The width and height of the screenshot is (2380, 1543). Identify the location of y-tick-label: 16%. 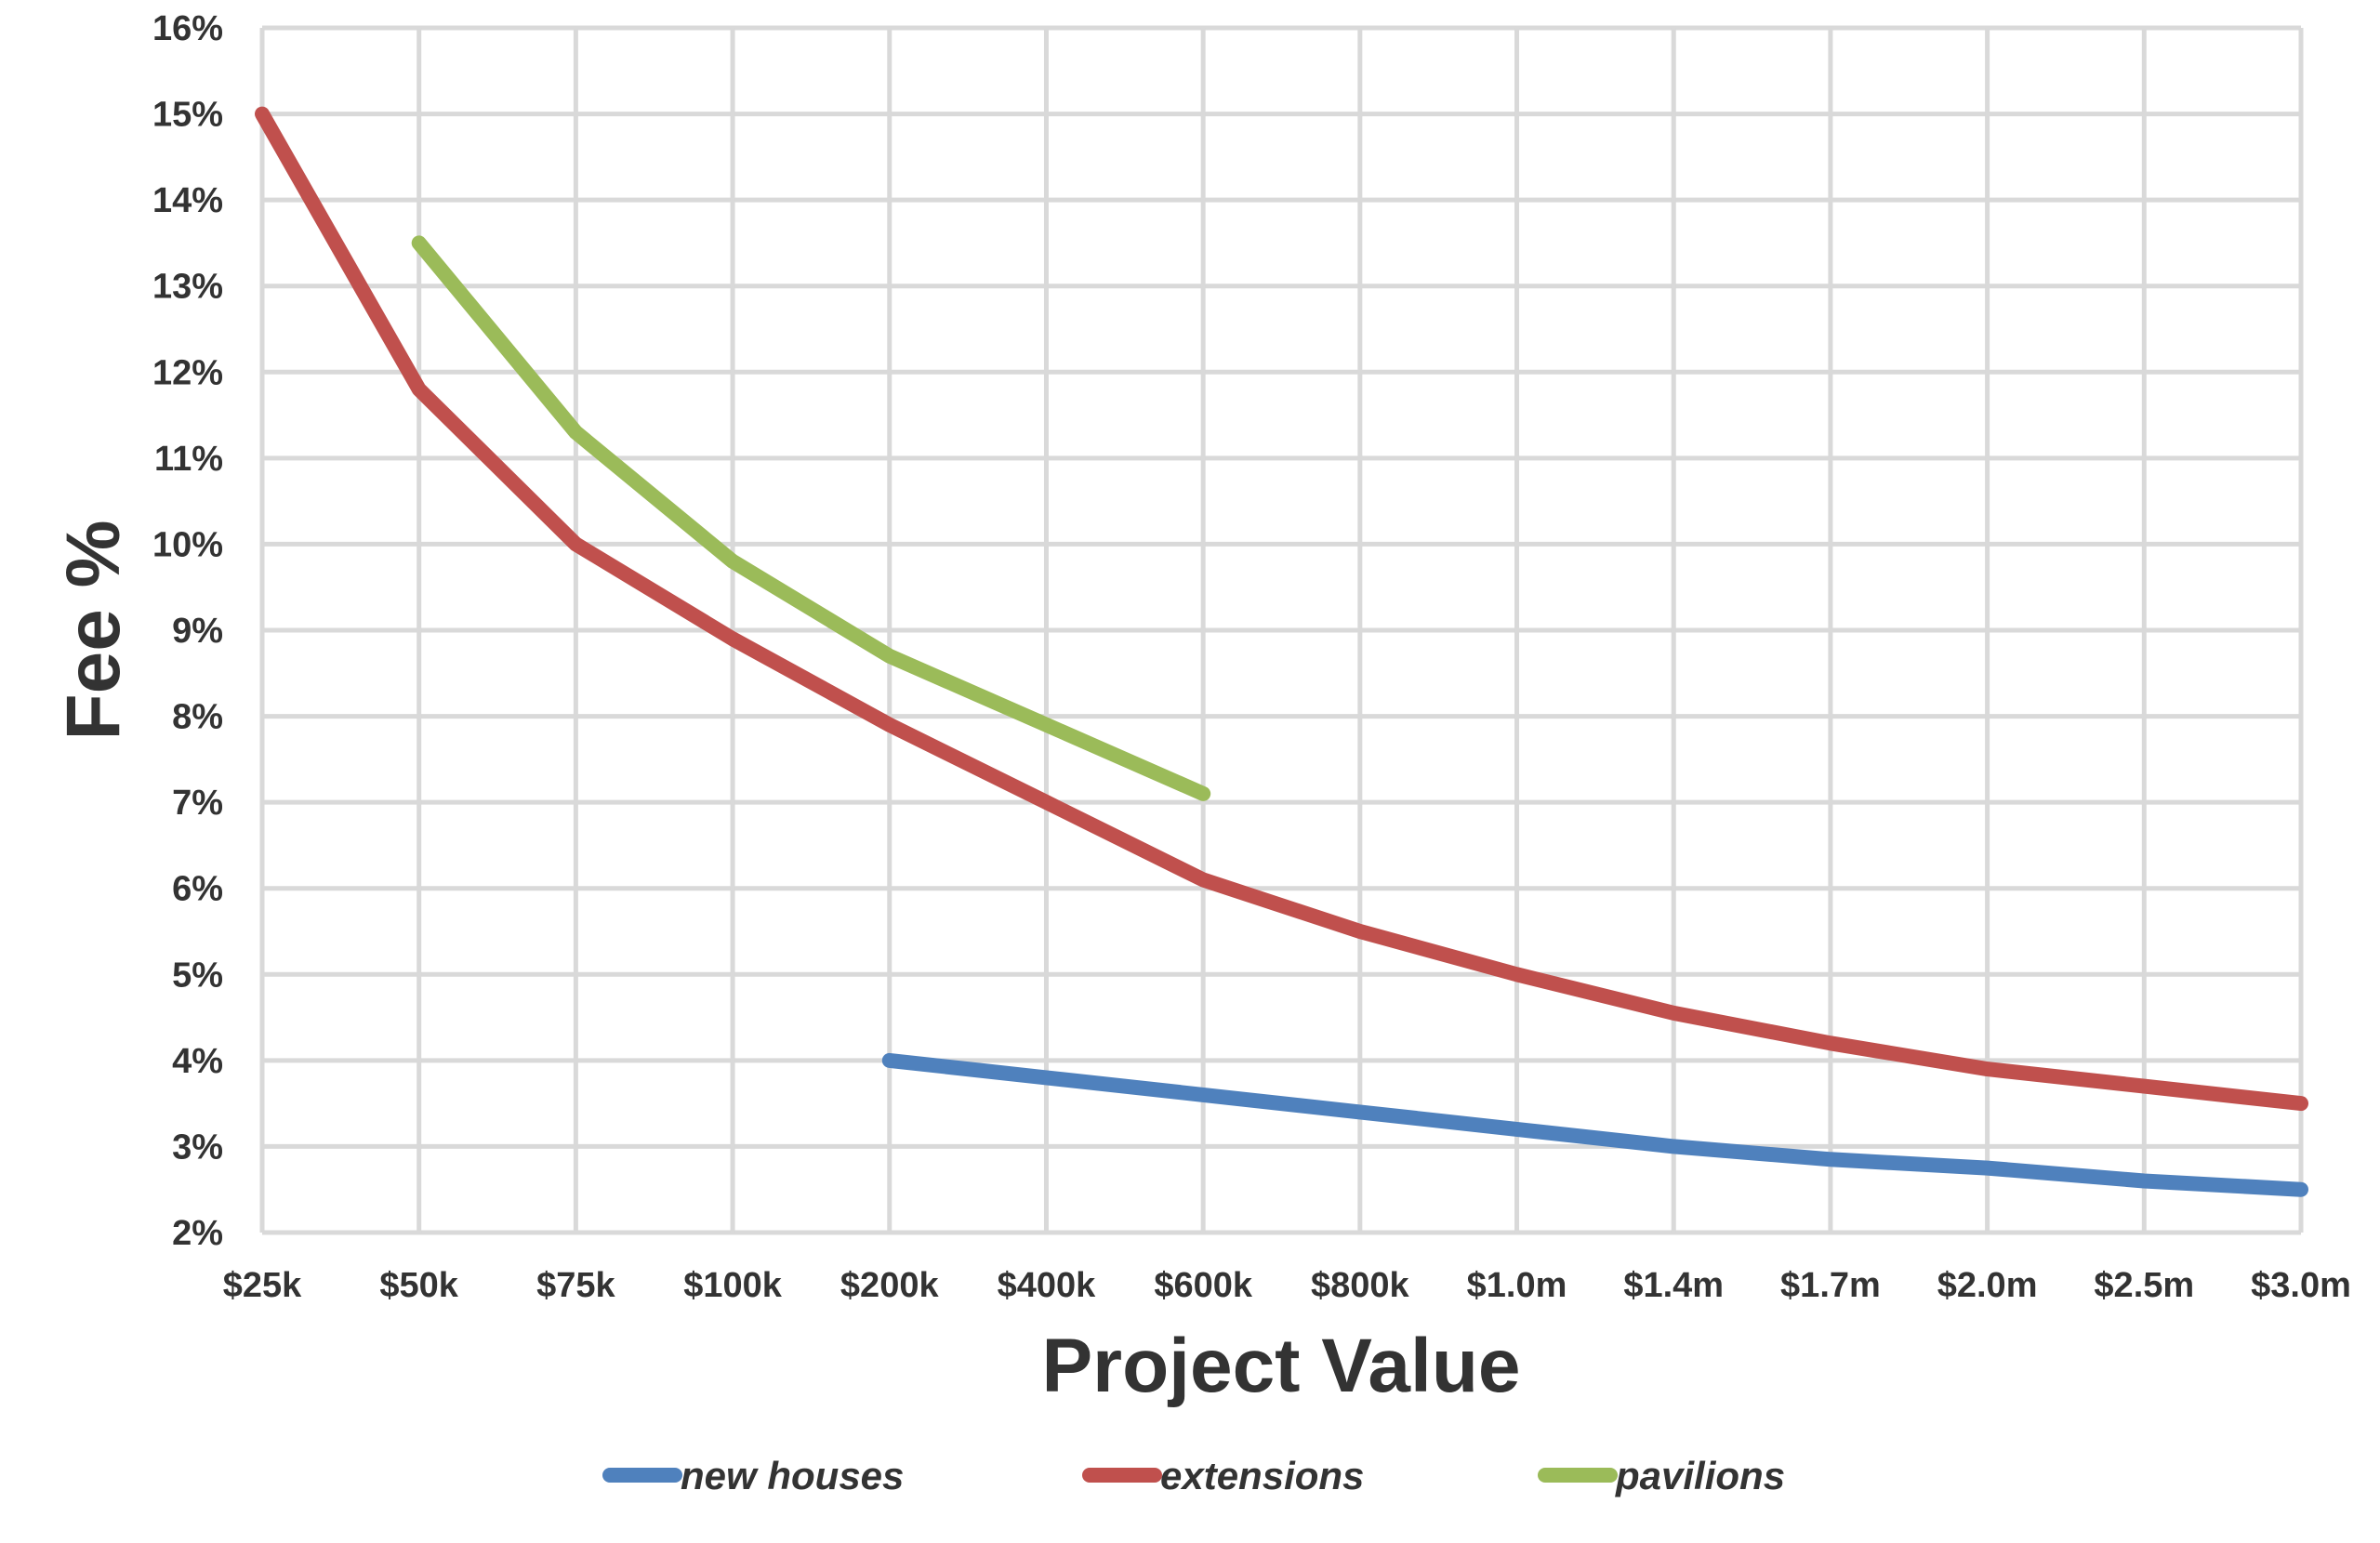
(187, 28).